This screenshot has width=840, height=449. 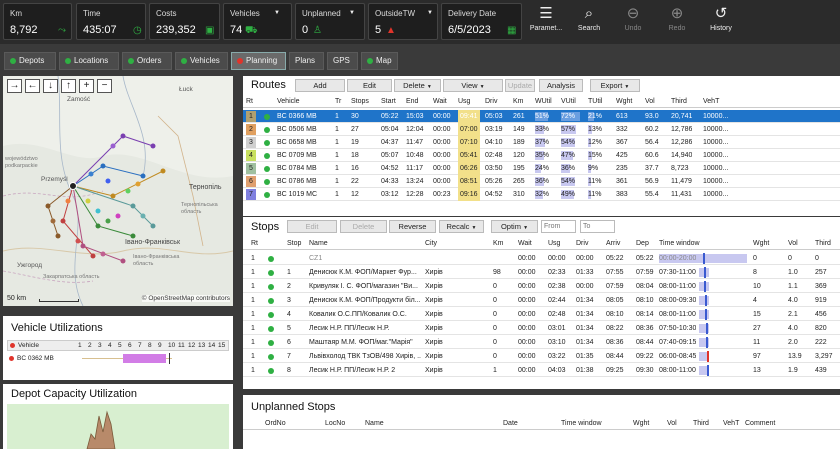 What do you see at coordinates (642, 243) in the screenshot?
I see `column-header: Dep` at bounding box center [642, 243].